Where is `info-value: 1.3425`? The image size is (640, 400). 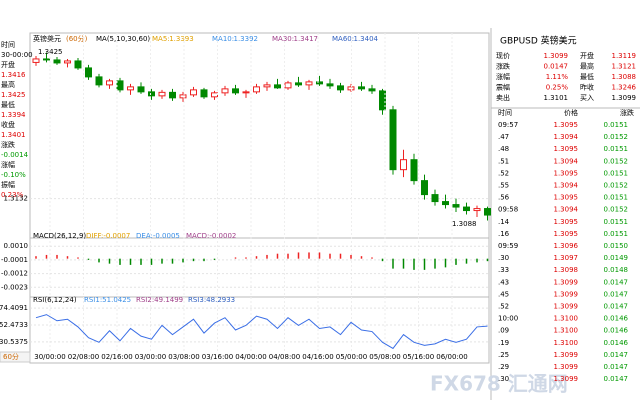 info-value: 1.3425 is located at coordinates (13, 95).